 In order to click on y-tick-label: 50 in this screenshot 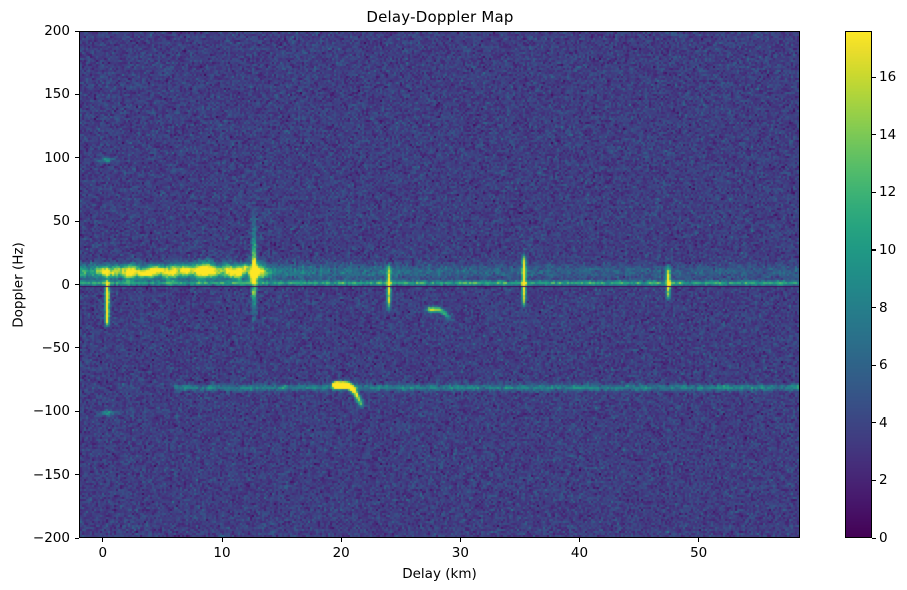, I will do `click(61, 221)`.